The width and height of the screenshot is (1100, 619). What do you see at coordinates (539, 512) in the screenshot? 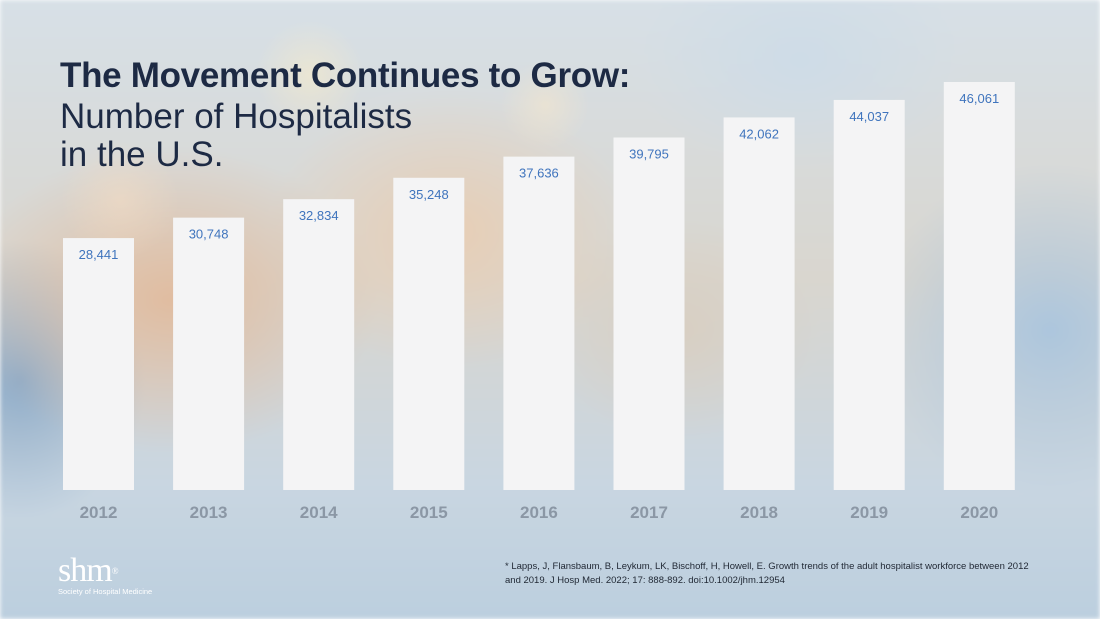
I see `x-tick-label-2016: 2016` at bounding box center [539, 512].